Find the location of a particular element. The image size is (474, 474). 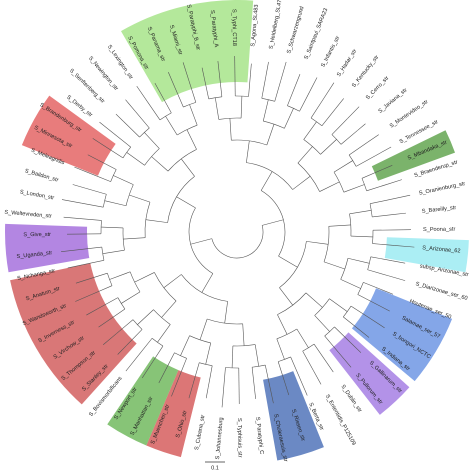

scale-label: 0.1 is located at coordinates (215, 468).